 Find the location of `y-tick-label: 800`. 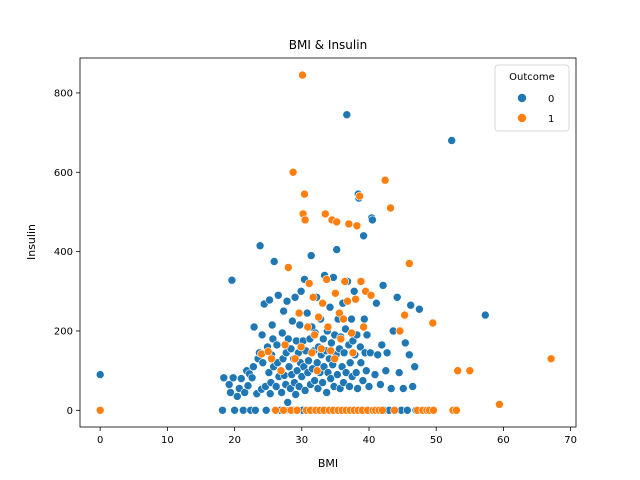

y-tick-label: 800 is located at coordinates (63, 93).